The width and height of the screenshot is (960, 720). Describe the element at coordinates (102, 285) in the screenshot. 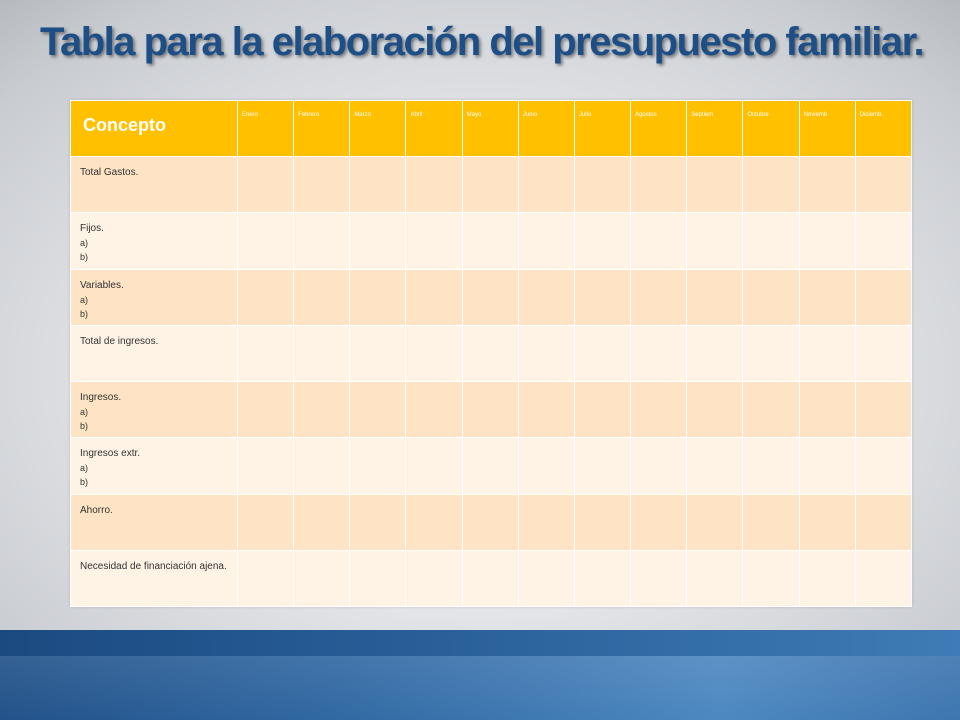

I see `concept-label: Variables.` at that location.